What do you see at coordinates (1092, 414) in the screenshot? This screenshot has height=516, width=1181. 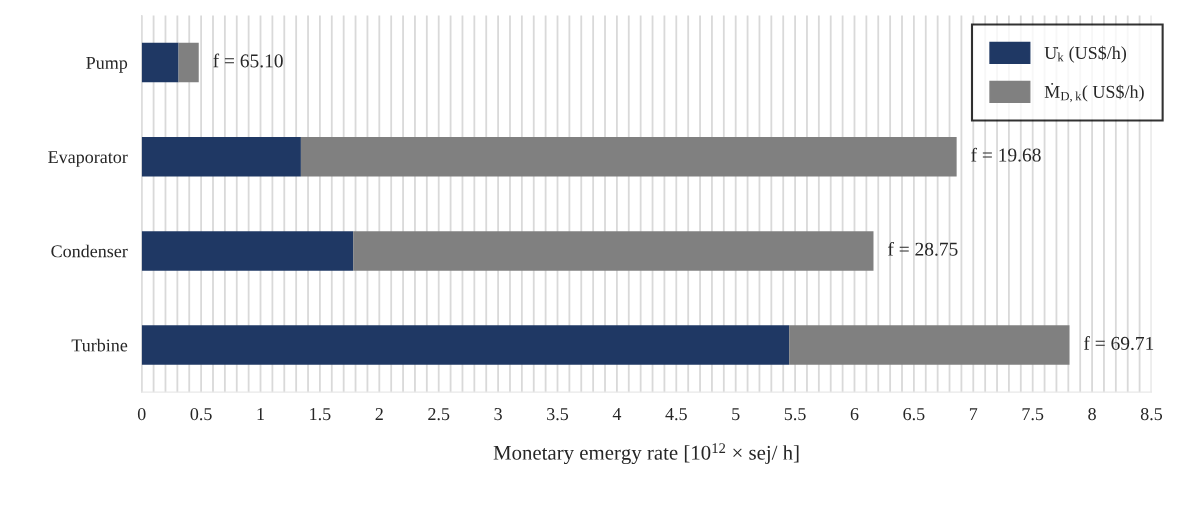 I see `x-tick-label: 8` at bounding box center [1092, 414].